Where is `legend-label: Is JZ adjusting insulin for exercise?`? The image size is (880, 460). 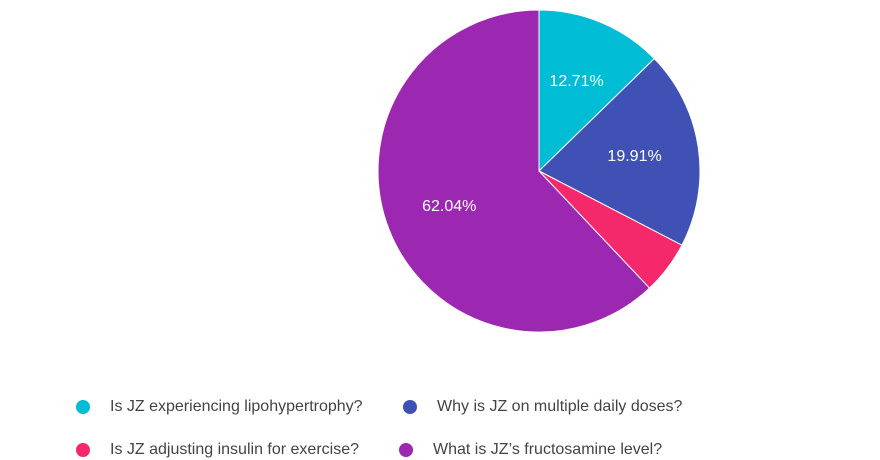 legend-label: Is JZ adjusting insulin for exercise? is located at coordinates (234, 449).